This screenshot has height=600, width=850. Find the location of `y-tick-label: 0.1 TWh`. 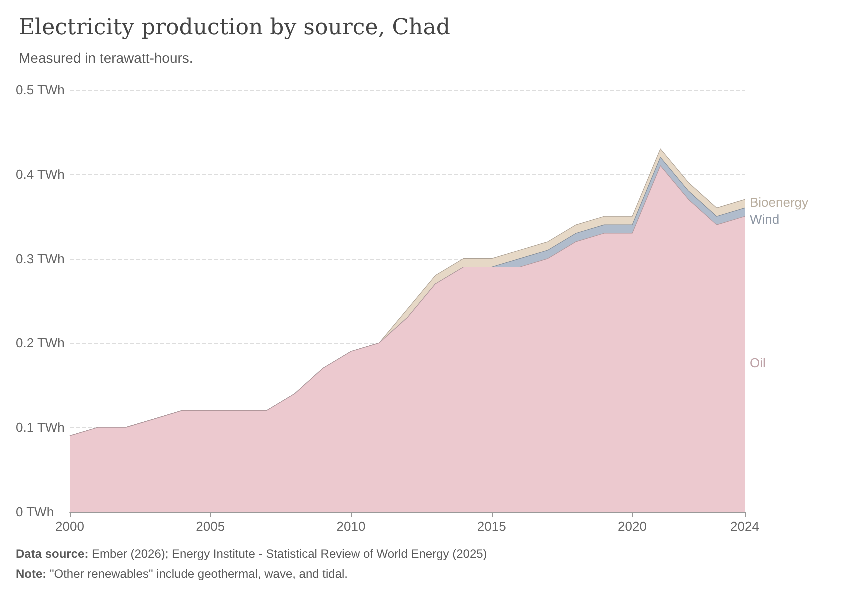

y-tick-label: 0.1 TWh is located at coordinates (40, 428).